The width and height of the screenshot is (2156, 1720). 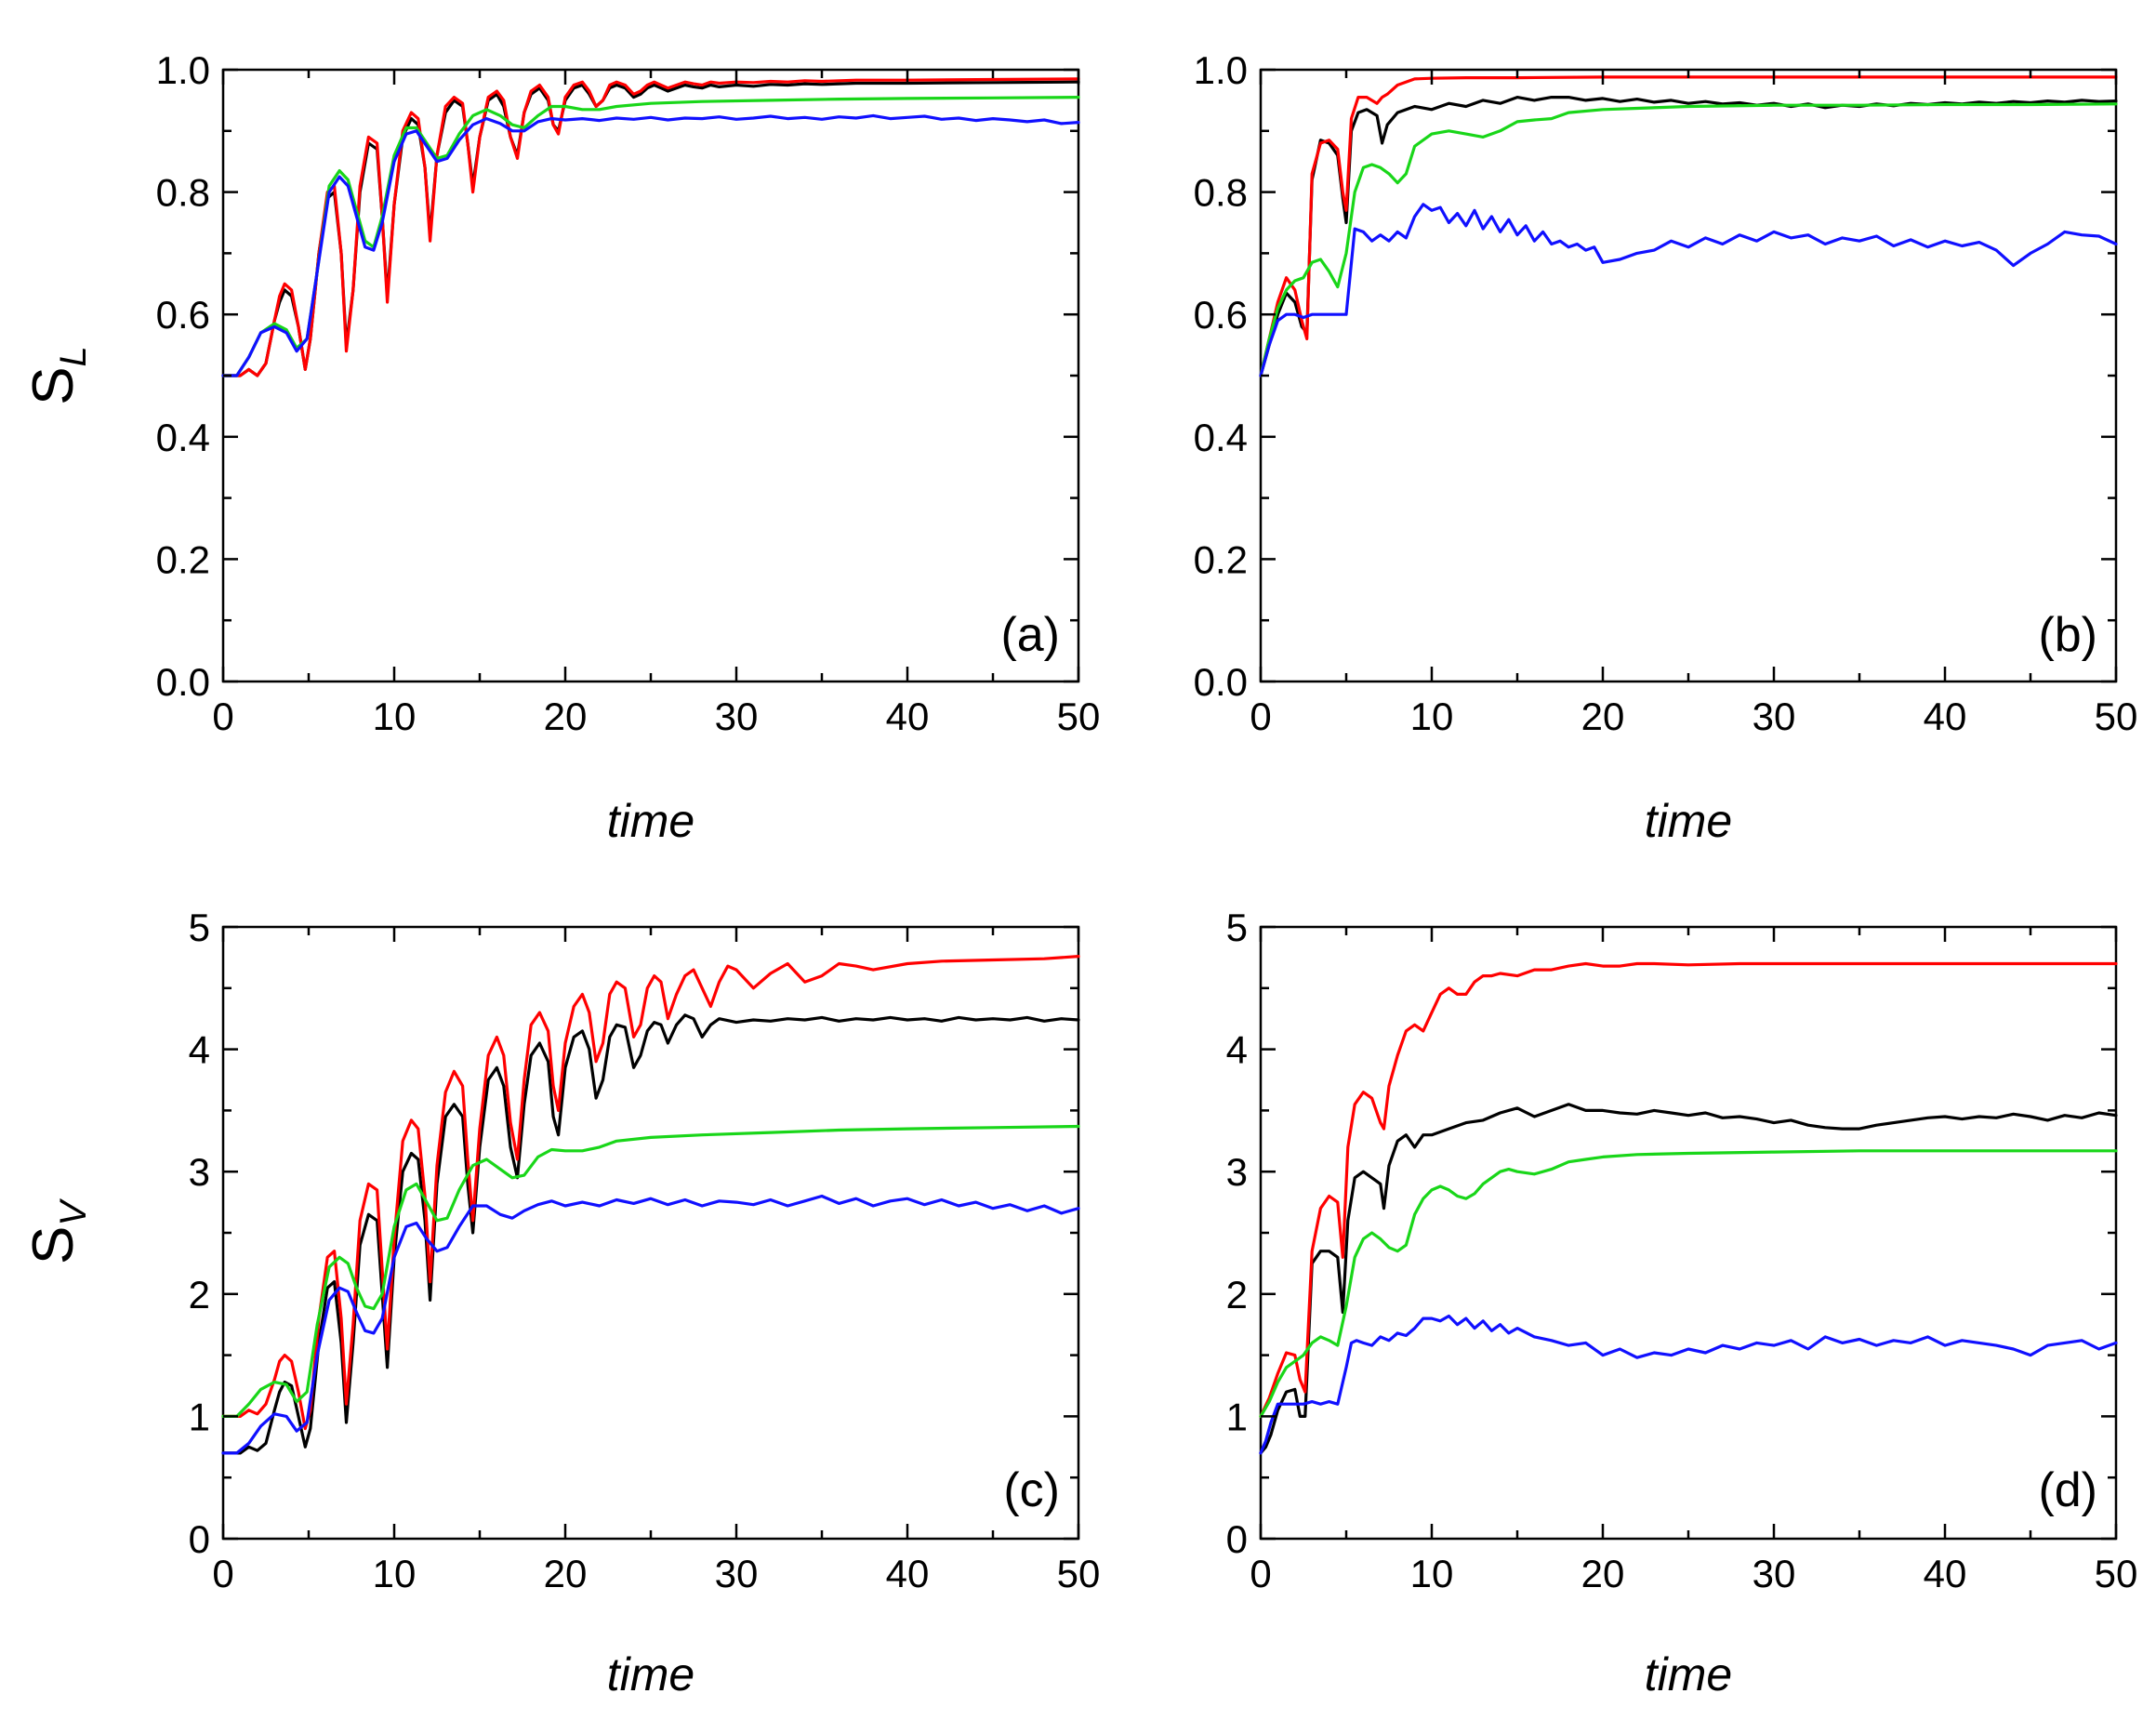 What do you see at coordinates (1688, 290) in the screenshot?
I see `panel-b-series-blue-line` at bounding box center [1688, 290].